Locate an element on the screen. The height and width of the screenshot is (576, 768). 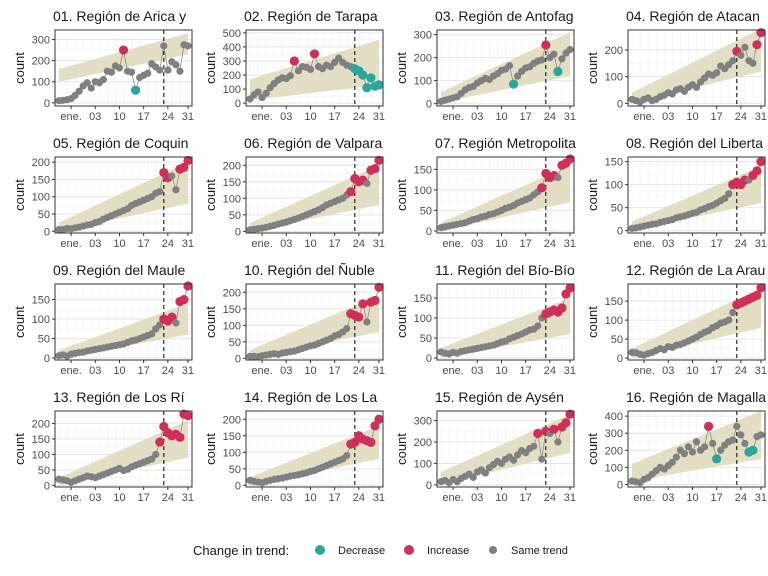
legend-label-increase: Increase is located at coordinates (448, 551).